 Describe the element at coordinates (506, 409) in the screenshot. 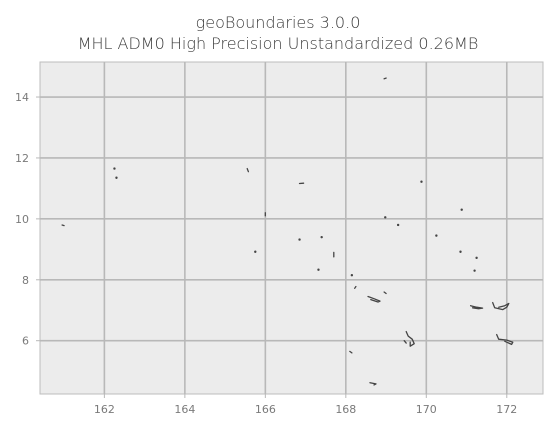

I see `x-tick-label: 172` at that location.